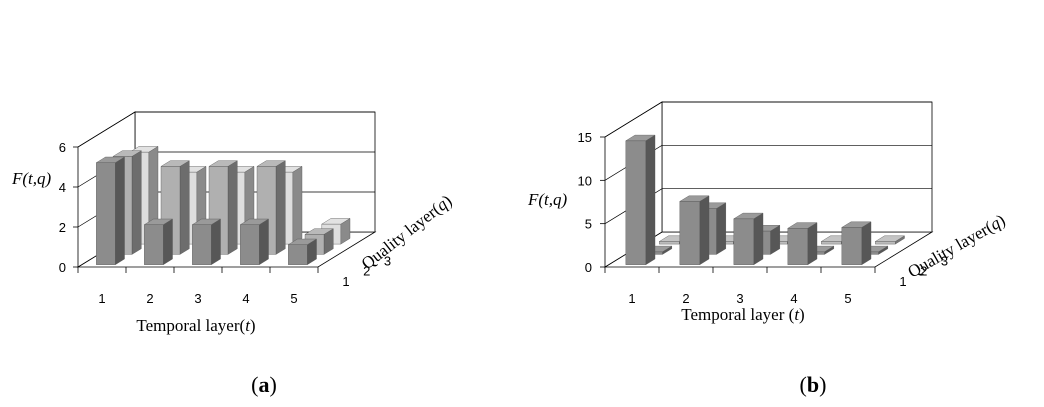  I want to click on y-tick-label: 10, so click(585, 180).